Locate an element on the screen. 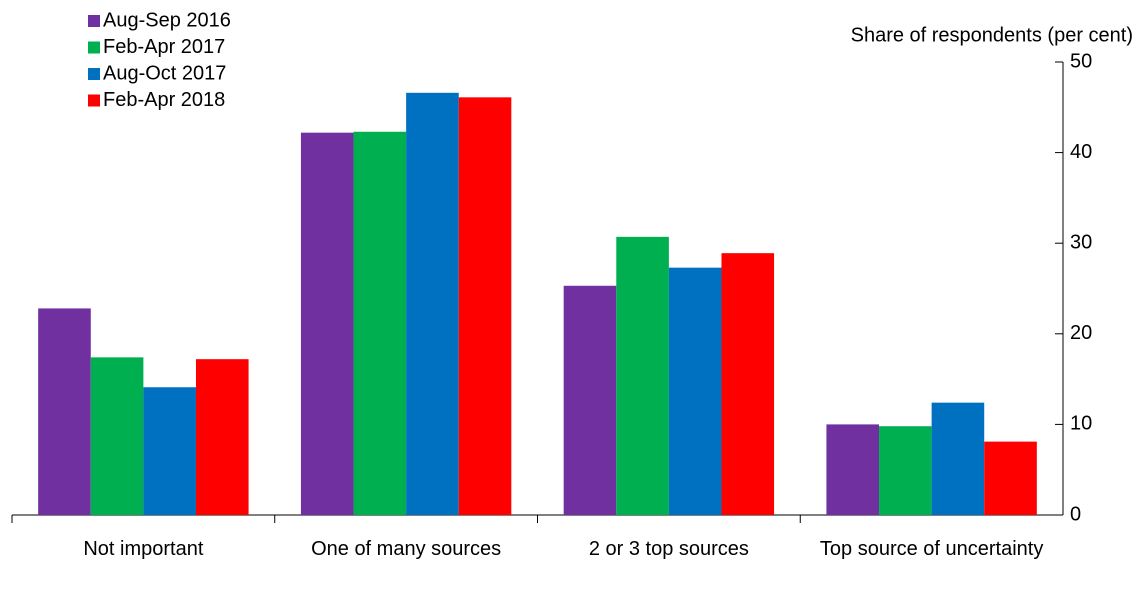 This screenshot has width=1135, height=590. y-tick-label: 10 is located at coordinates (1081, 424).